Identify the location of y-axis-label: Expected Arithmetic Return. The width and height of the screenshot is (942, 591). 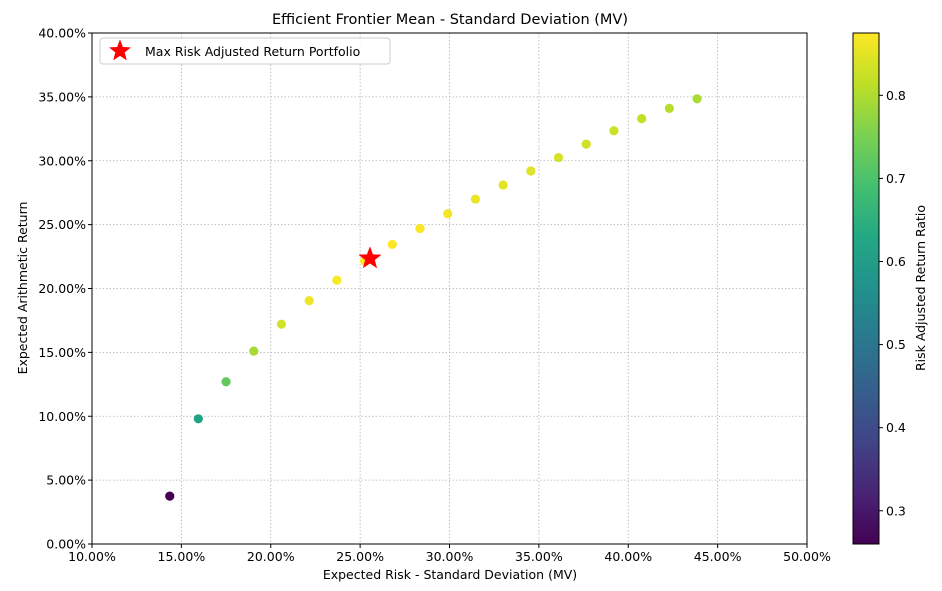
(22, 288).